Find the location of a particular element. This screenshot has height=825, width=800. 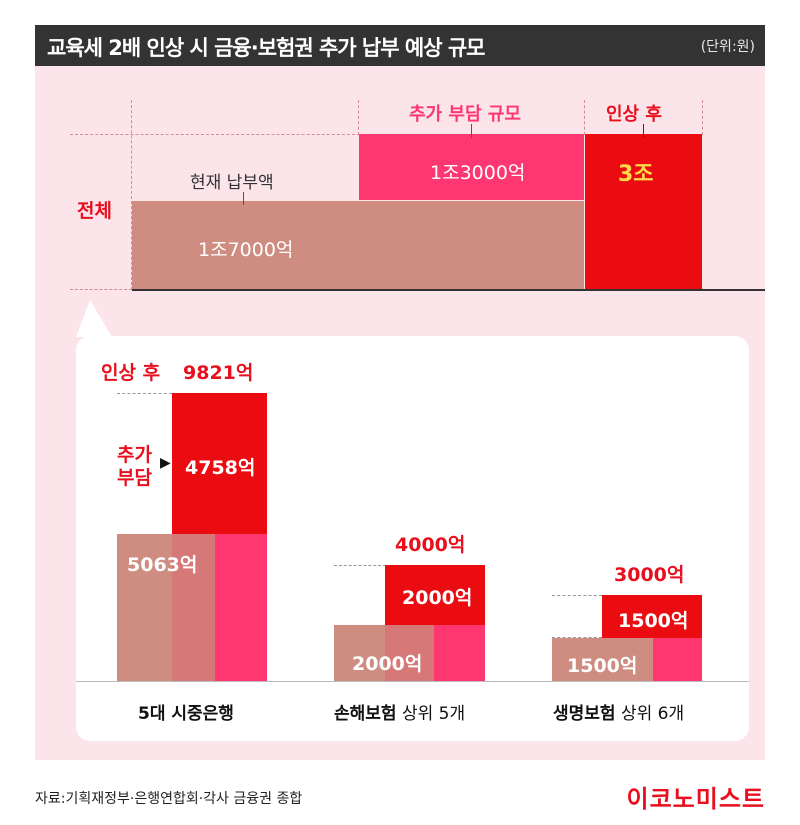

g2-bar-added-lower is located at coordinates (459, 653).